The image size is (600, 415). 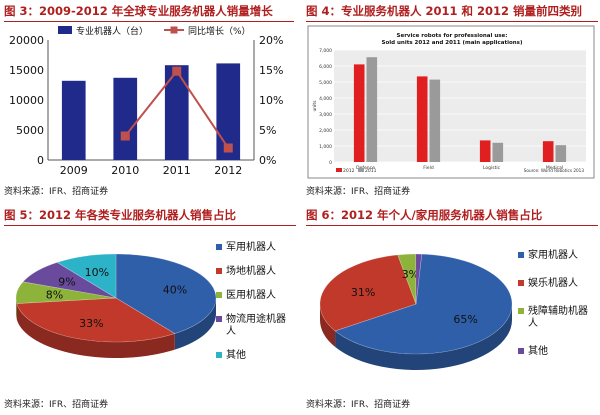 I want to click on slice-label: 3%, so click(x=410, y=274).